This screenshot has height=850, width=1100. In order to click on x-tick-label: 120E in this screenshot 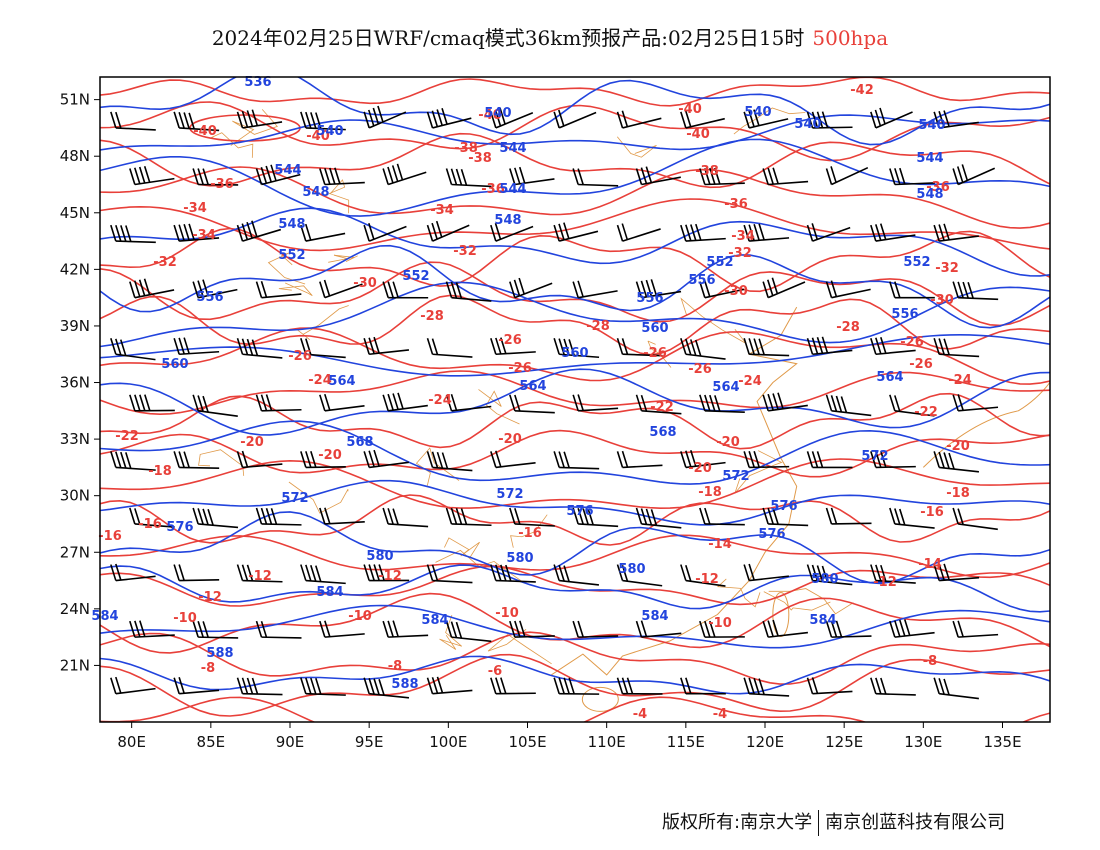, I will do `click(765, 742)`.